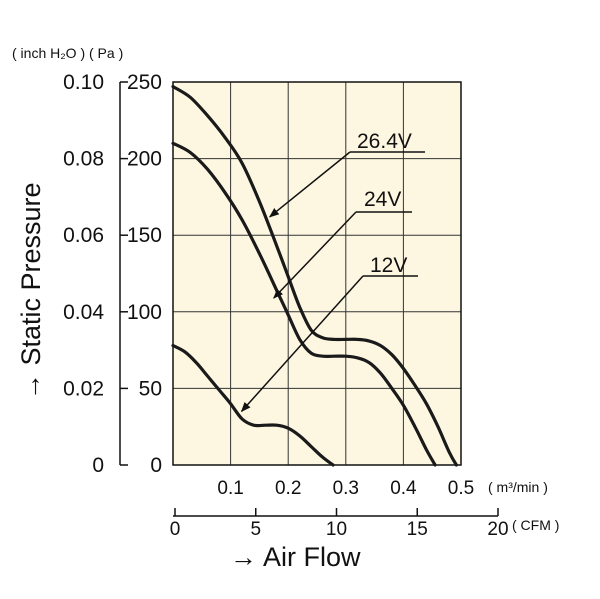 The width and height of the screenshot is (600, 599). Describe the element at coordinates (156, 465) in the screenshot. I see `y-tick-label-pa: 0` at that location.